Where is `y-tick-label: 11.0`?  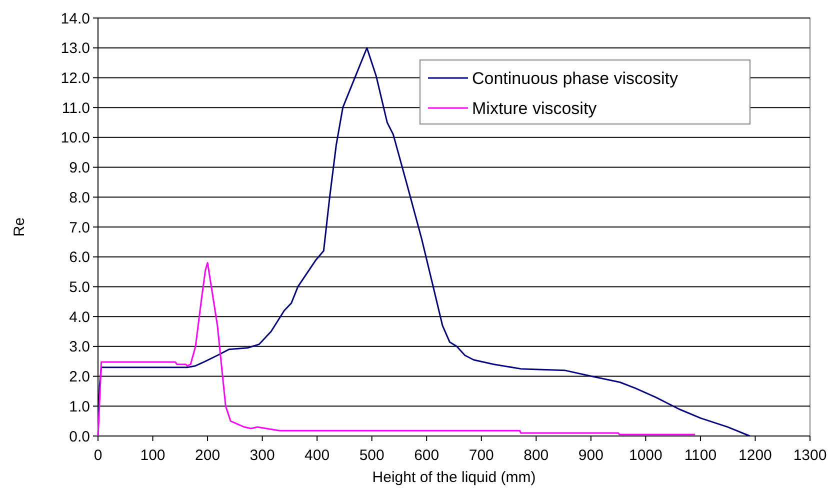
y-tick-label: 11.0 is located at coordinates (76, 108).